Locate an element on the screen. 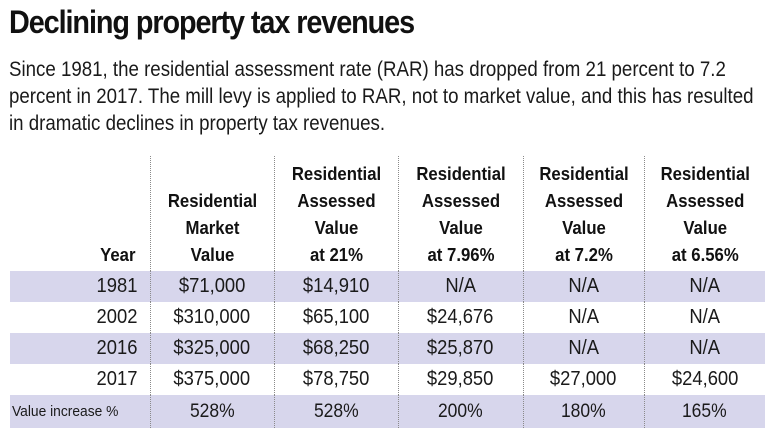  table-cell: $65,100 is located at coordinates (336, 317).